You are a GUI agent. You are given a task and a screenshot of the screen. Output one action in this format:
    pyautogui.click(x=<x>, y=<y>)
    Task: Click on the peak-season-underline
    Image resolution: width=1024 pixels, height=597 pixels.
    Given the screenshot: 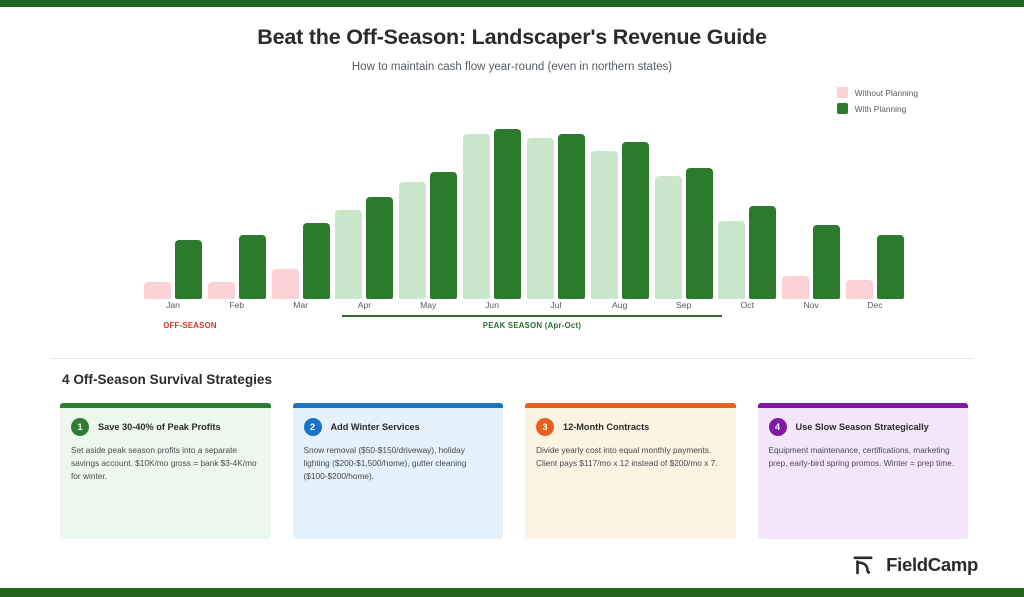 What is the action you would take?
    pyautogui.click(x=532, y=316)
    